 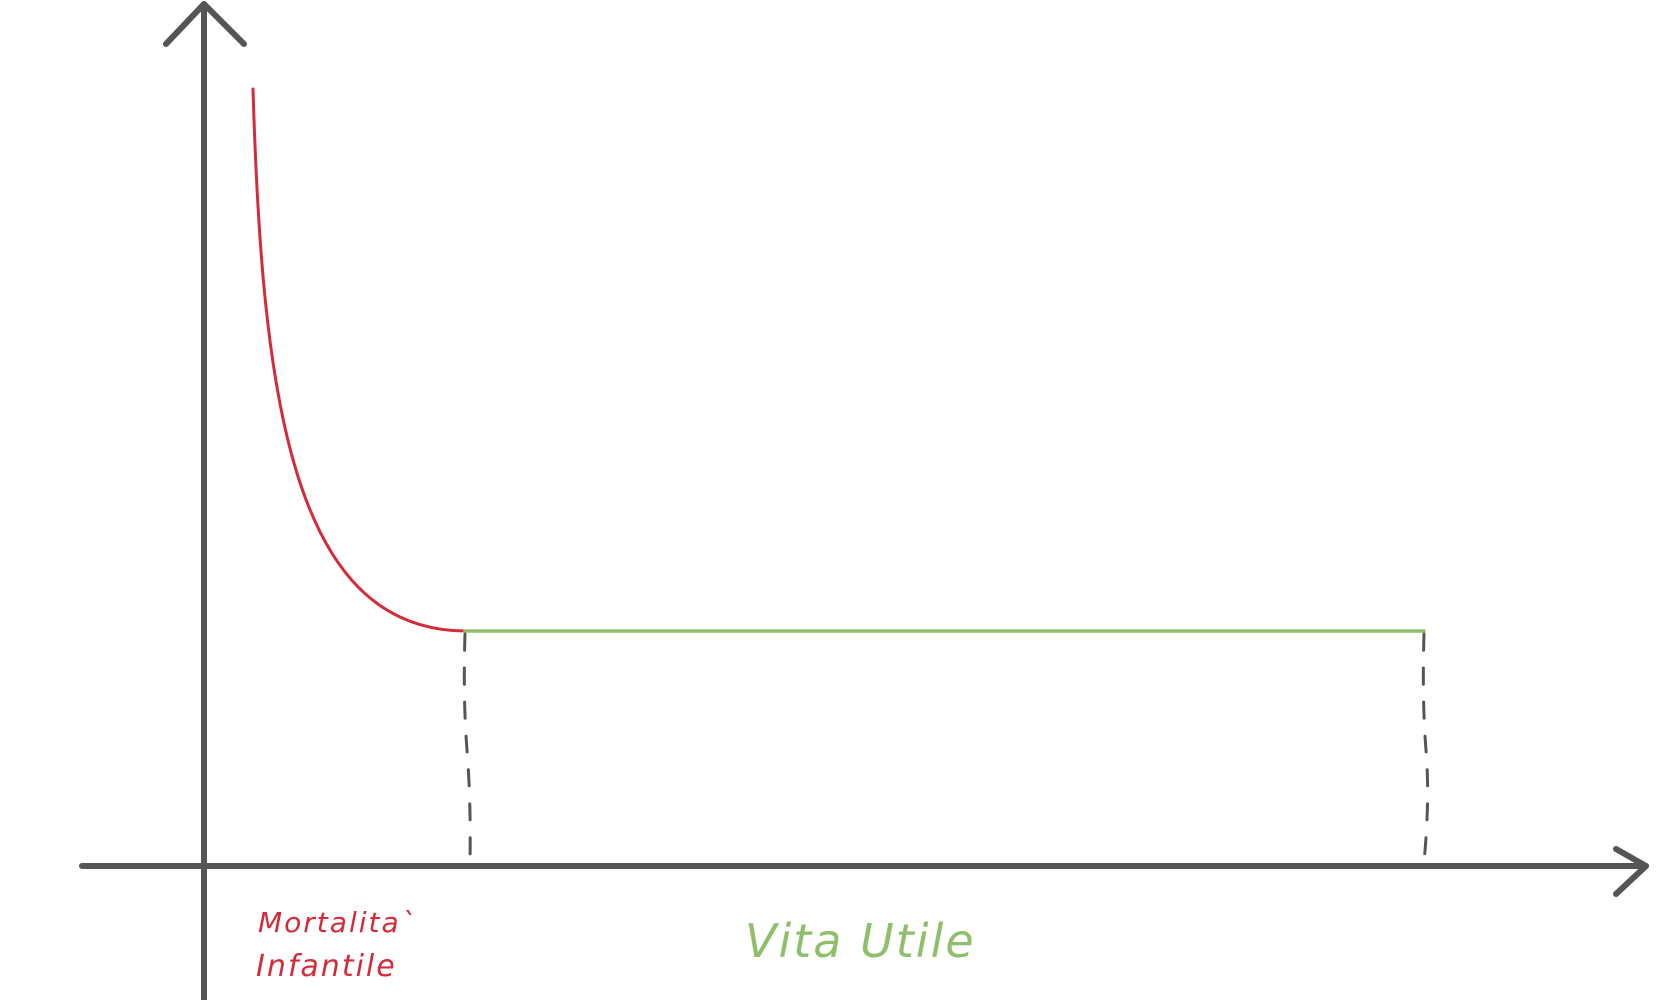 What do you see at coordinates (1425, 748) in the screenshot?
I see `useful-life-end-marker` at bounding box center [1425, 748].